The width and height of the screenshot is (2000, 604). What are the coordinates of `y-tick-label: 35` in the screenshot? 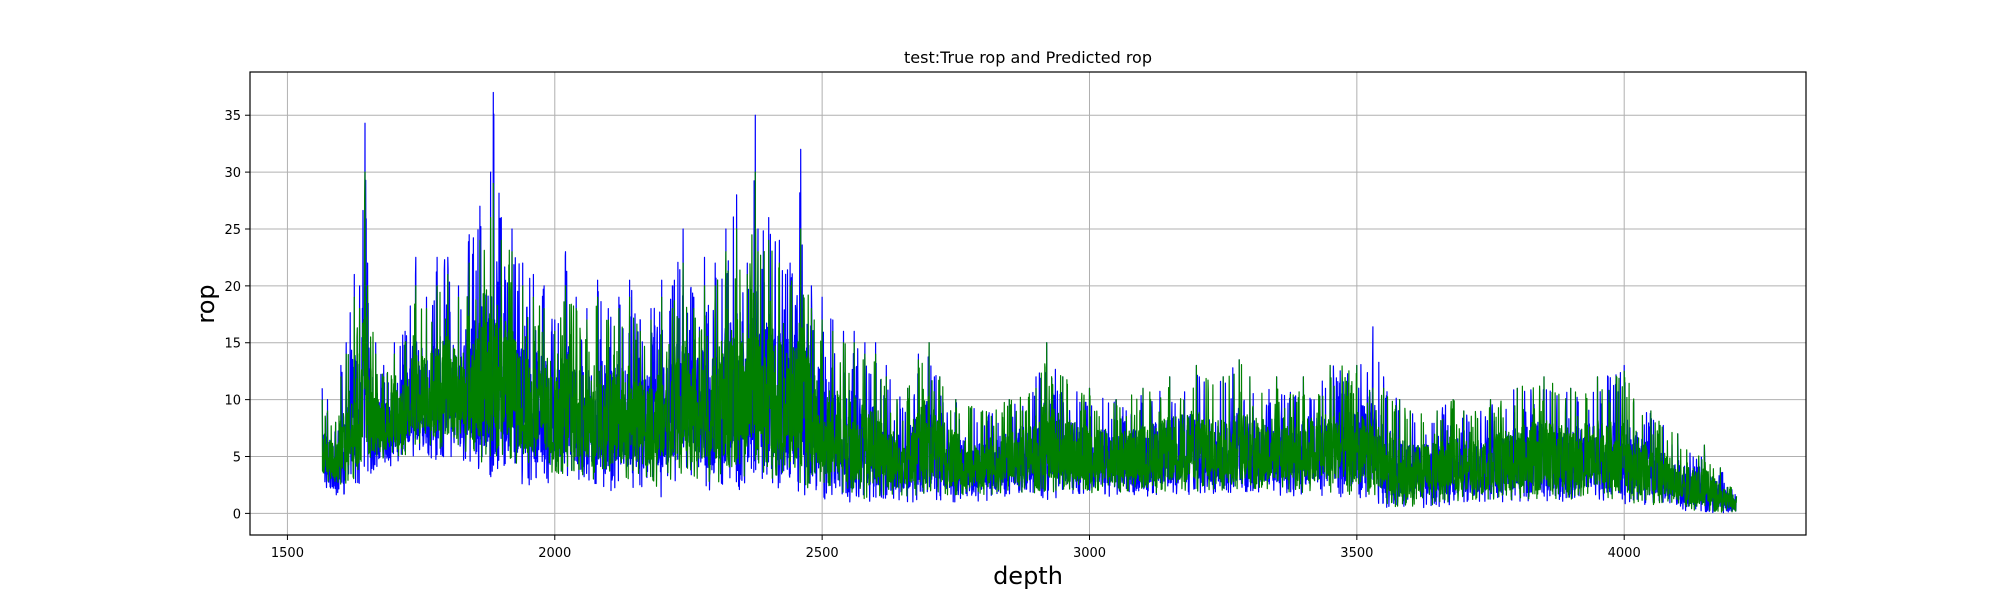 It's located at (232, 116).